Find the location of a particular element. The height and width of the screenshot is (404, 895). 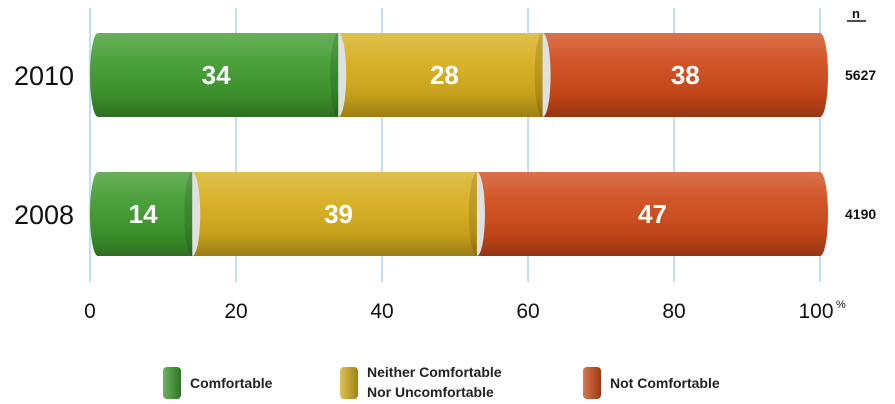

x-tick-label-60: 60 is located at coordinates (527, 311).